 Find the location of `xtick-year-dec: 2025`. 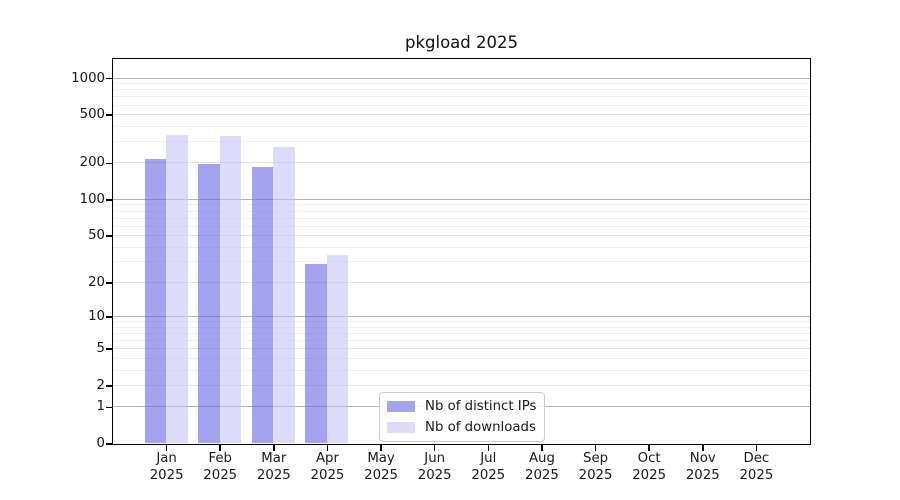

xtick-year-dec: 2025 is located at coordinates (756, 475).